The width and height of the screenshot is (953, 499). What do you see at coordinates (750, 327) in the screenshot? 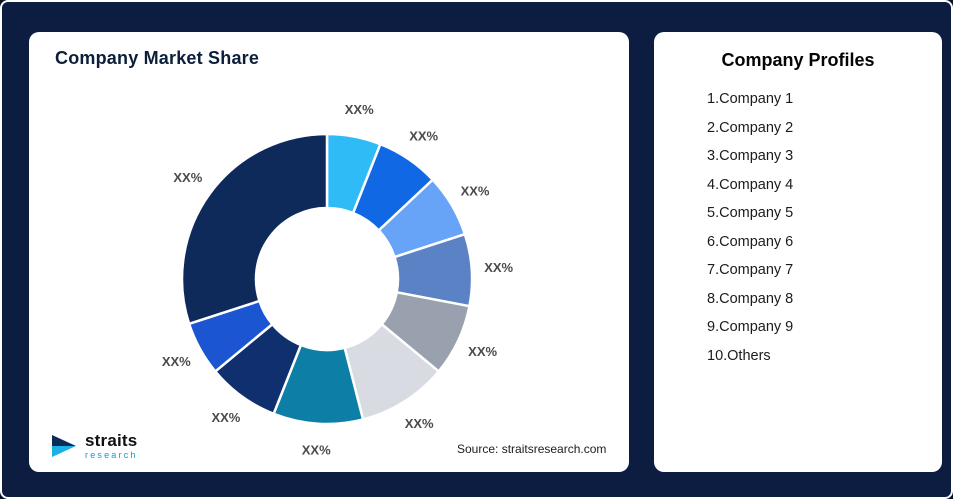
I see `profile-item: 9.Company 9` at bounding box center [750, 327].